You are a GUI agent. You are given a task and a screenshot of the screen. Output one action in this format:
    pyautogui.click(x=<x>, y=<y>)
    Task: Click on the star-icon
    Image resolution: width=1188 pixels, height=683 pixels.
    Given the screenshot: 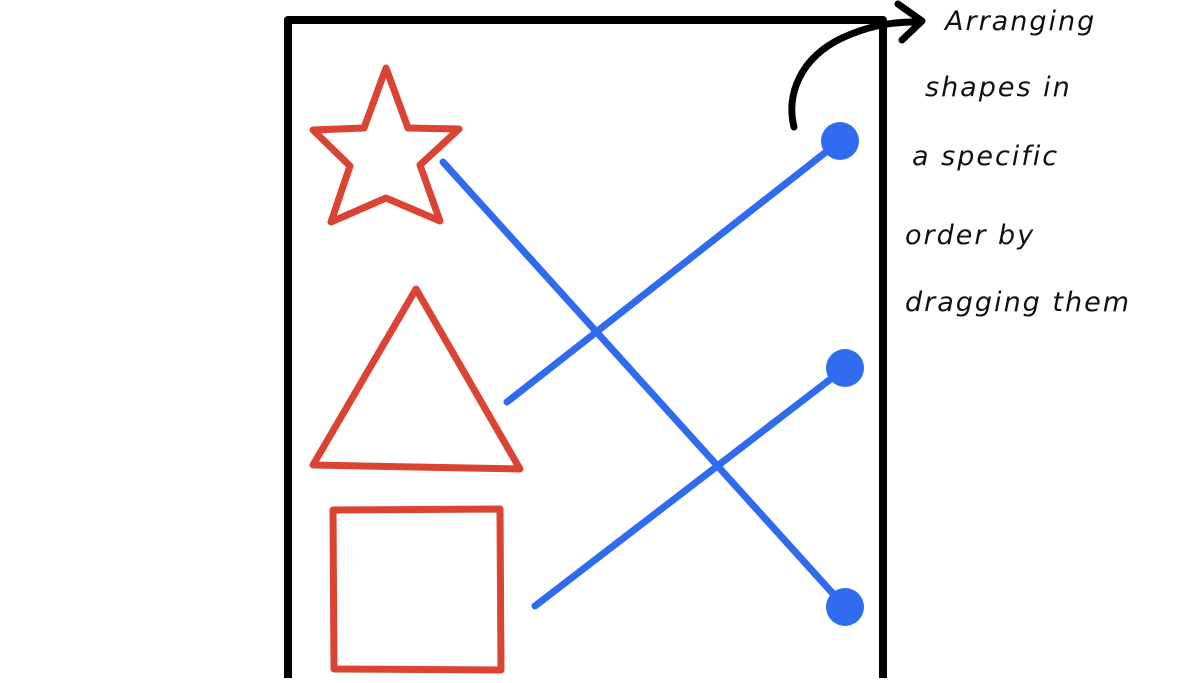 What is the action you would take?
    pyautogui.click(x=386, y=145)
    